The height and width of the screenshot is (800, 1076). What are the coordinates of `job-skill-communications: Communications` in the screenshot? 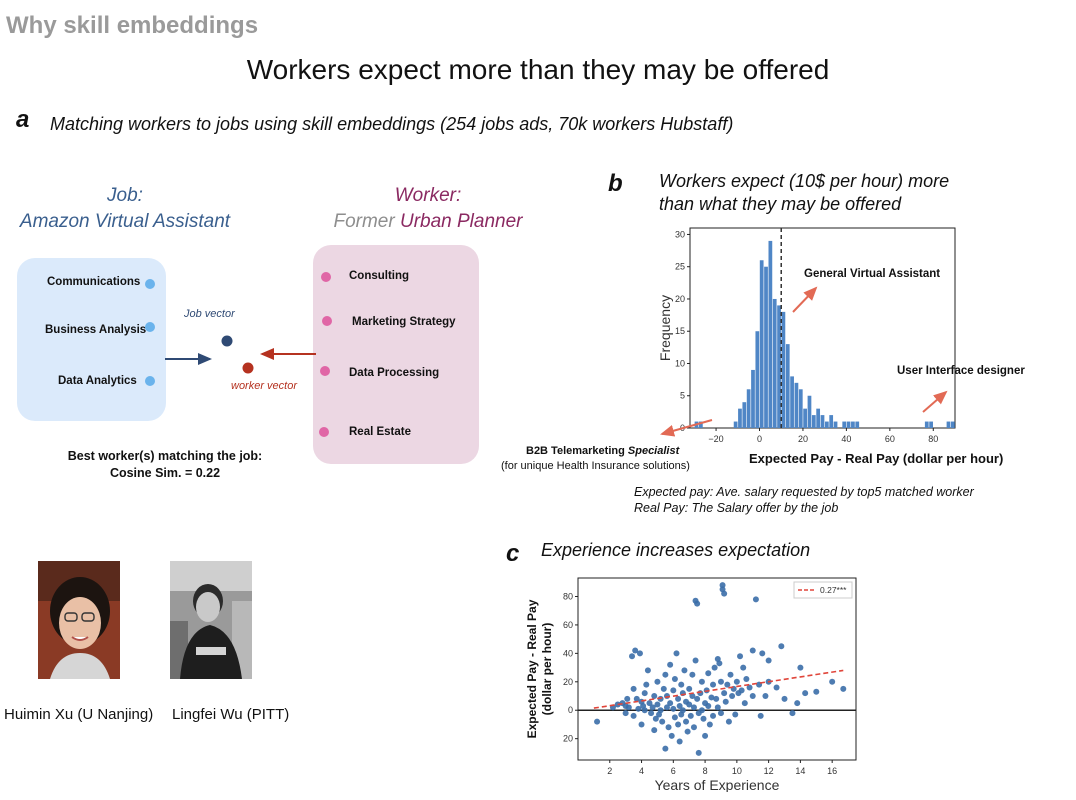 It's located at (94, 282).